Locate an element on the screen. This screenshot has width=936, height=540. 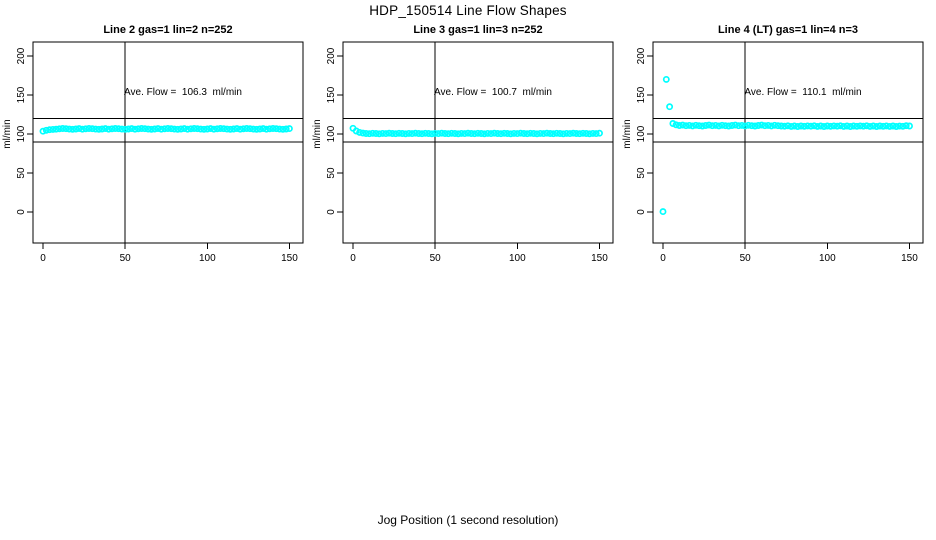
y-tick-label: 0 is located at coordinates (641, 212).